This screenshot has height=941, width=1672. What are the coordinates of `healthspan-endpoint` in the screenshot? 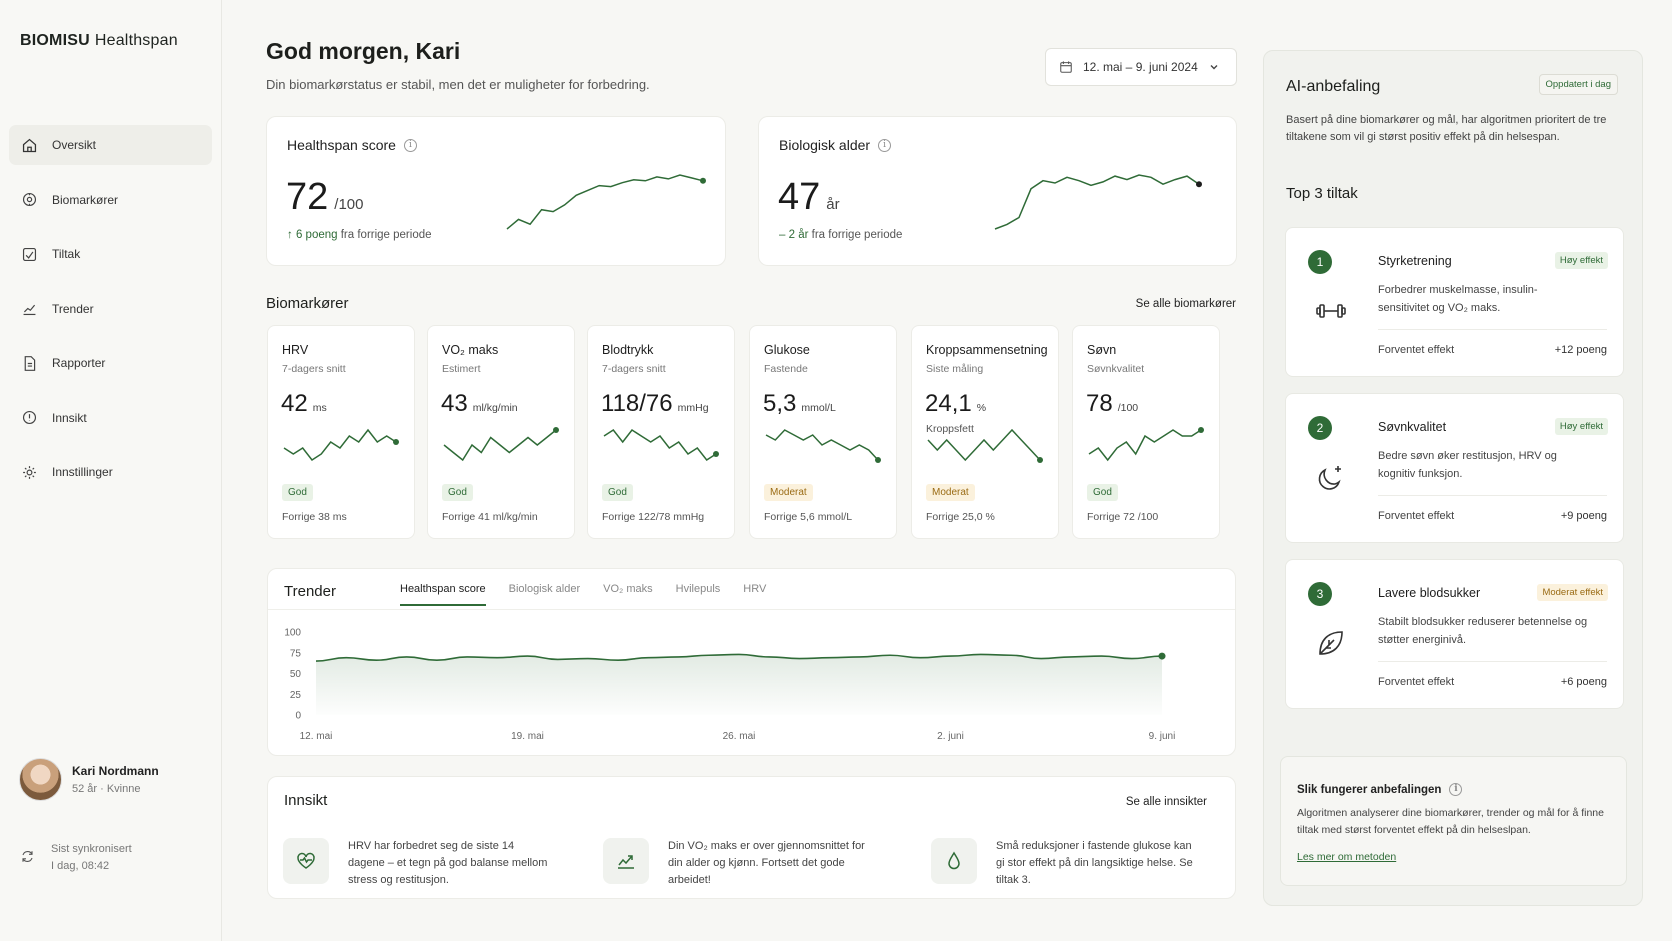 It's located at (703, 180).